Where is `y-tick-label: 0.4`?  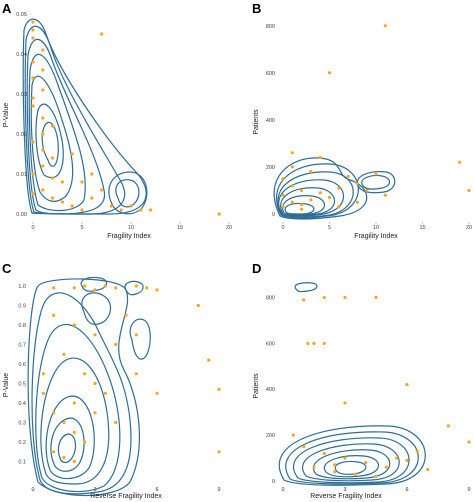 y-tick-label: 0.4 is located at coordinates (22, 404).